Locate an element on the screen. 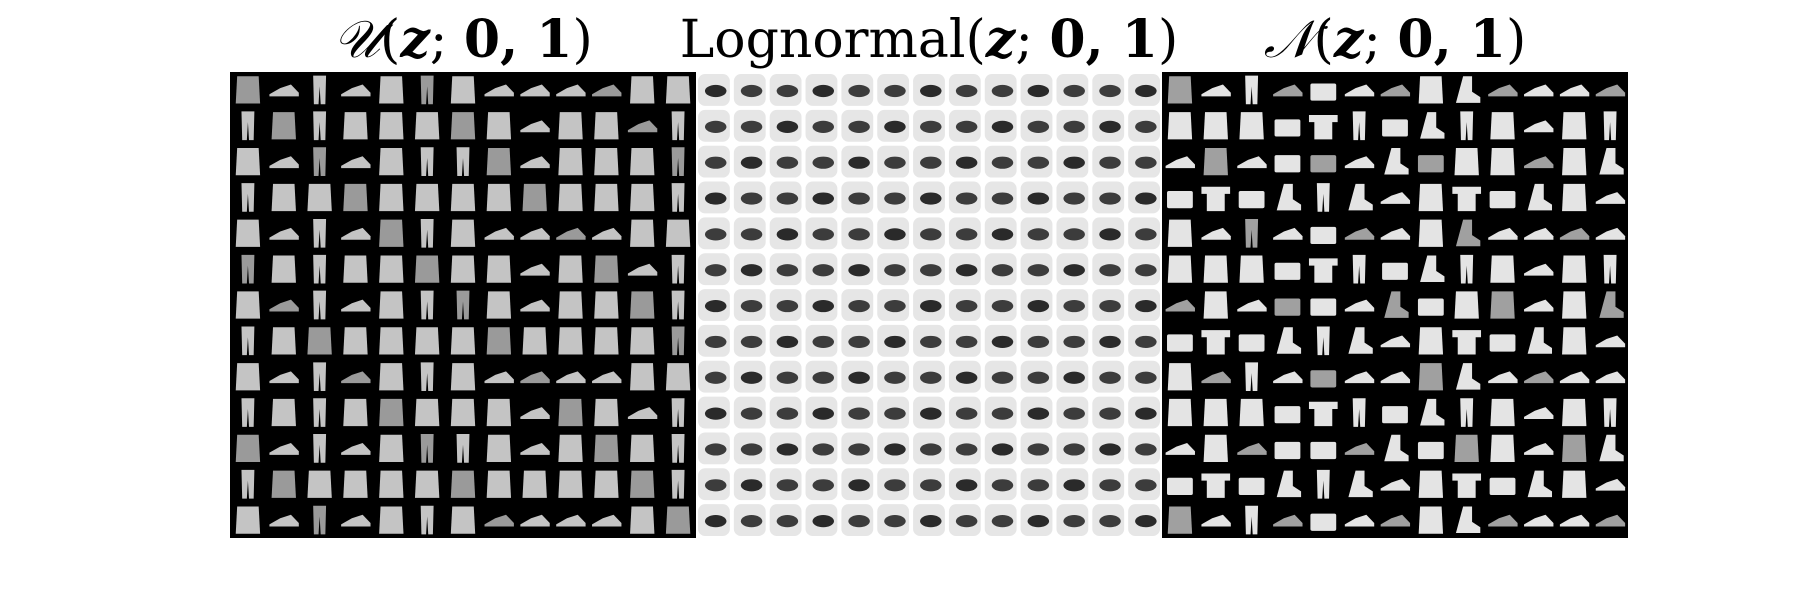  panel-title-normal: 𝒩(z; 0, 1) is located at coordinates (1395, 39).